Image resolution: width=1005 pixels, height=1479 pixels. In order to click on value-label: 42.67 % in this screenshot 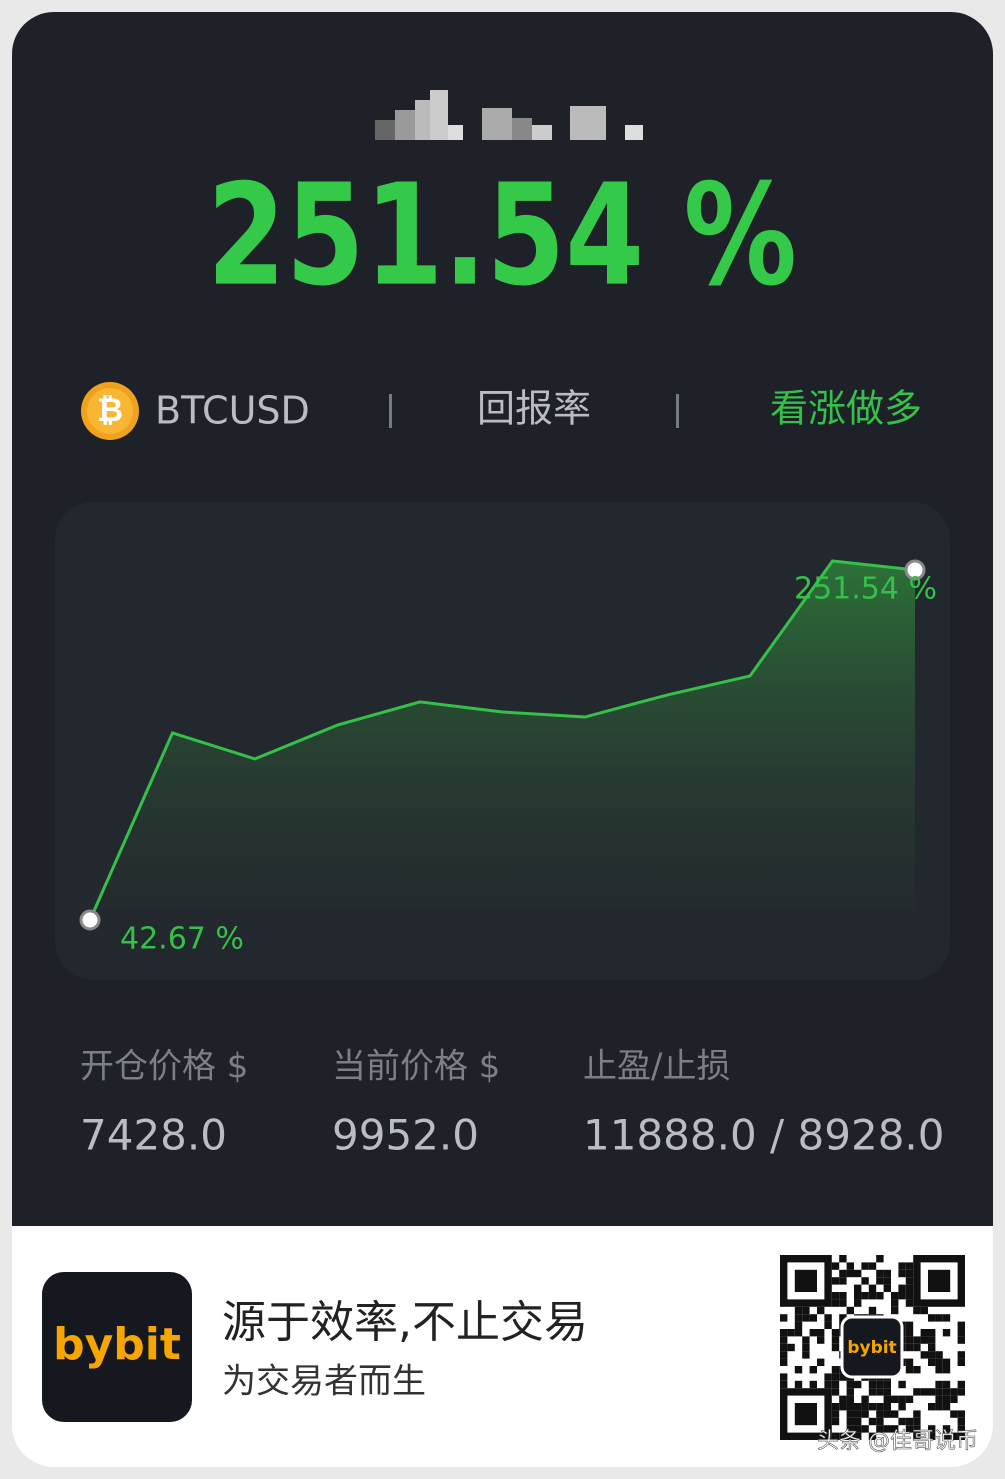, I will do `click(182, 939)`.